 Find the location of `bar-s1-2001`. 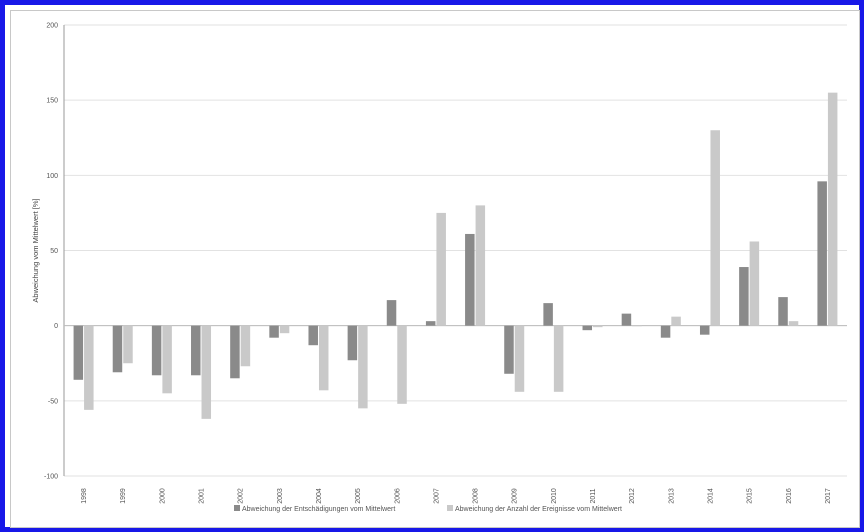

bar-s1-2001 is located at coordinates (206, 372).